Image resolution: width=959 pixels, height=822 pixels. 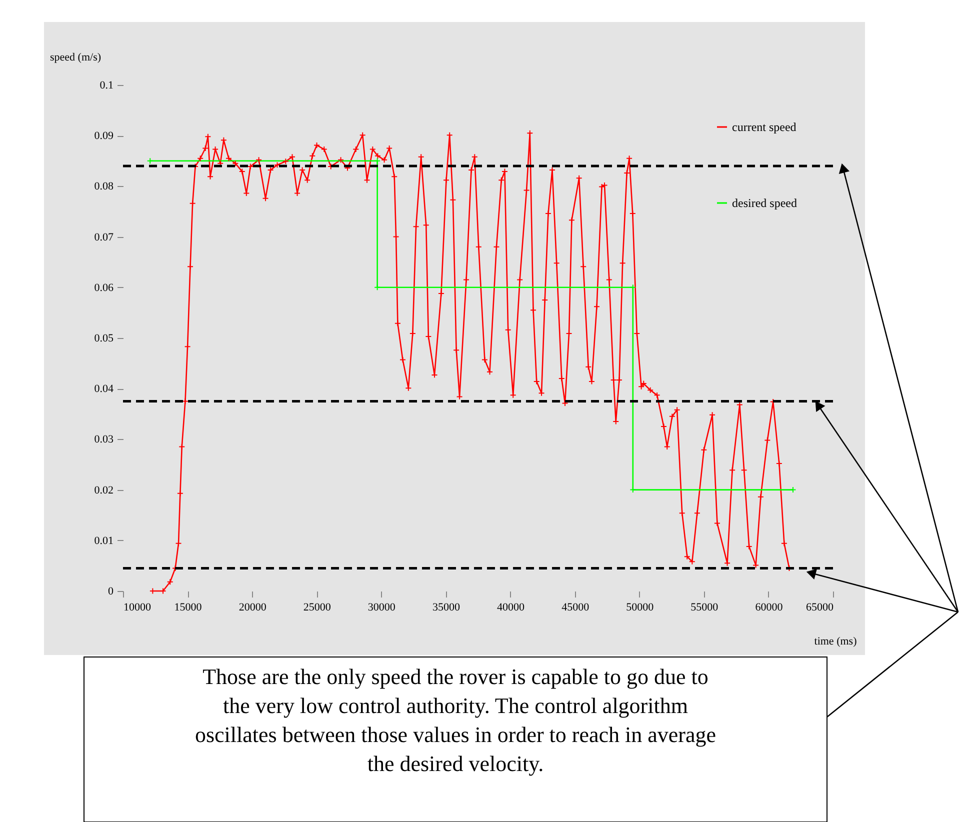 I want to click on x-tick-label: 60000, so click(x=769, y=608).